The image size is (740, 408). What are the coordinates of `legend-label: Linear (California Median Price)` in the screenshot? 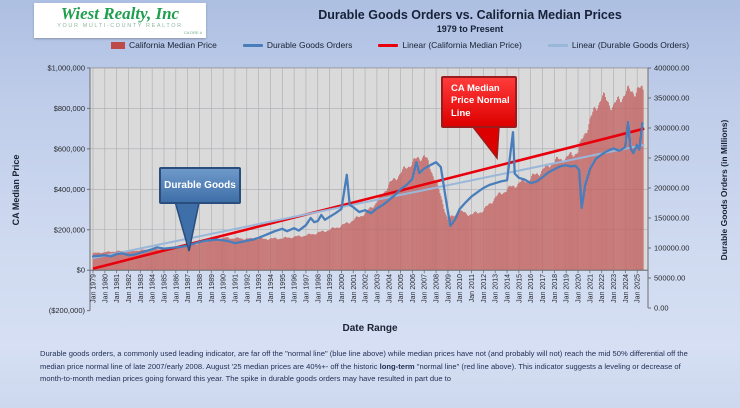 It's located at (462, 45).